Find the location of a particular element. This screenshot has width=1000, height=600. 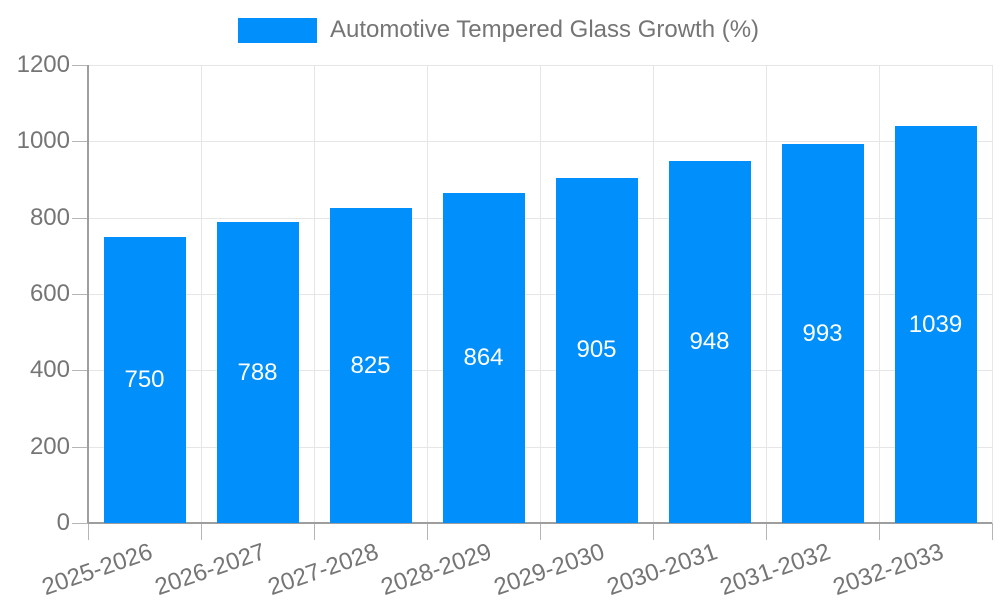

bar-value-label: 788 is located at coordinates (257, 372).